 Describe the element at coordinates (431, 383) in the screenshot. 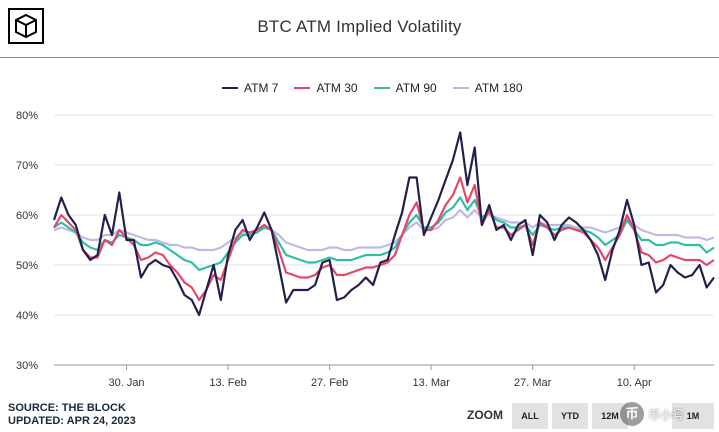

I see `x-tick-label: 13. Mar` at that location.